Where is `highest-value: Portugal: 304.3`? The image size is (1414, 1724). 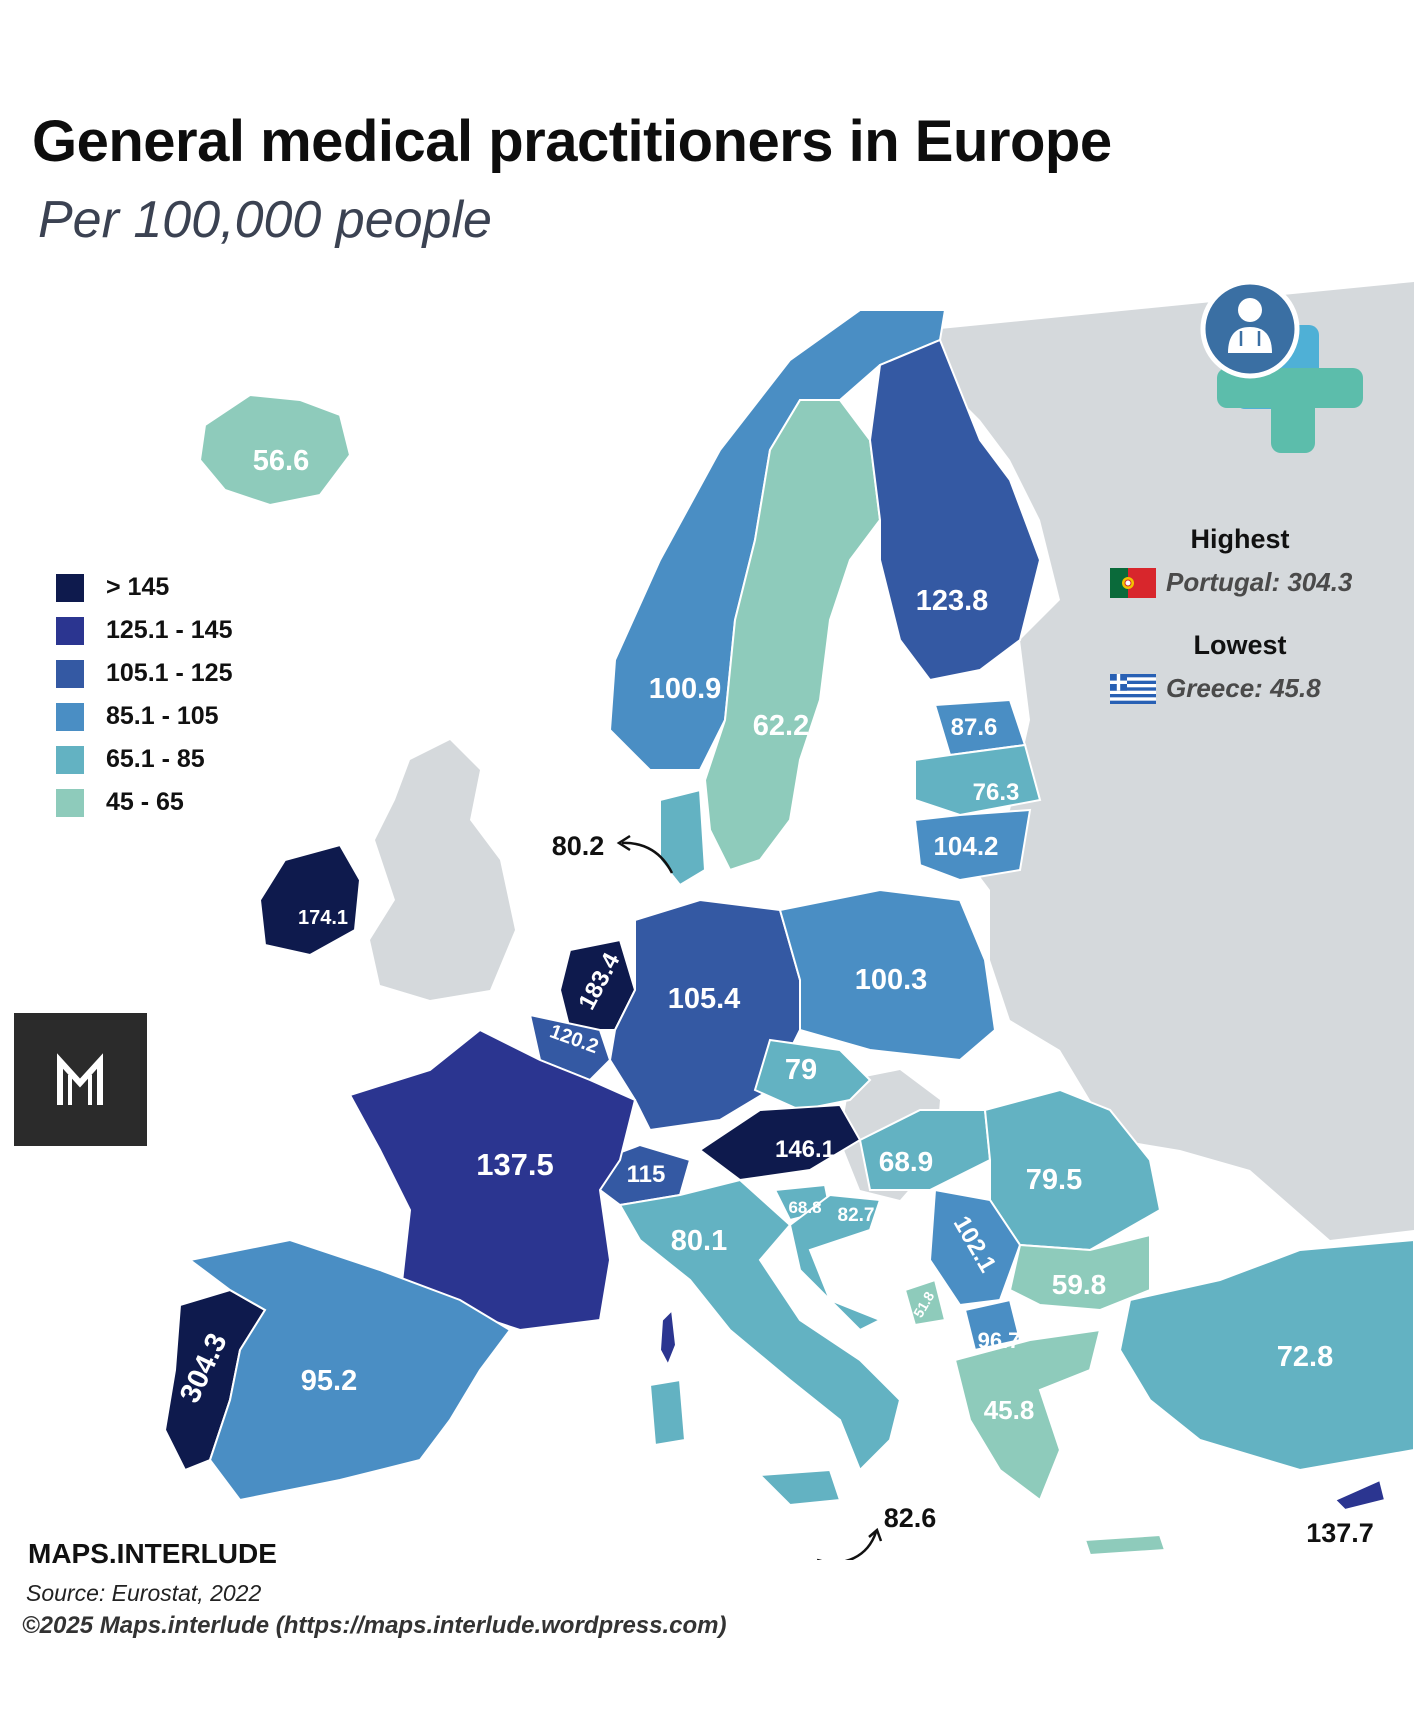
highest-value: Portugal: 304.3 is located at coordinates (1259, 582).